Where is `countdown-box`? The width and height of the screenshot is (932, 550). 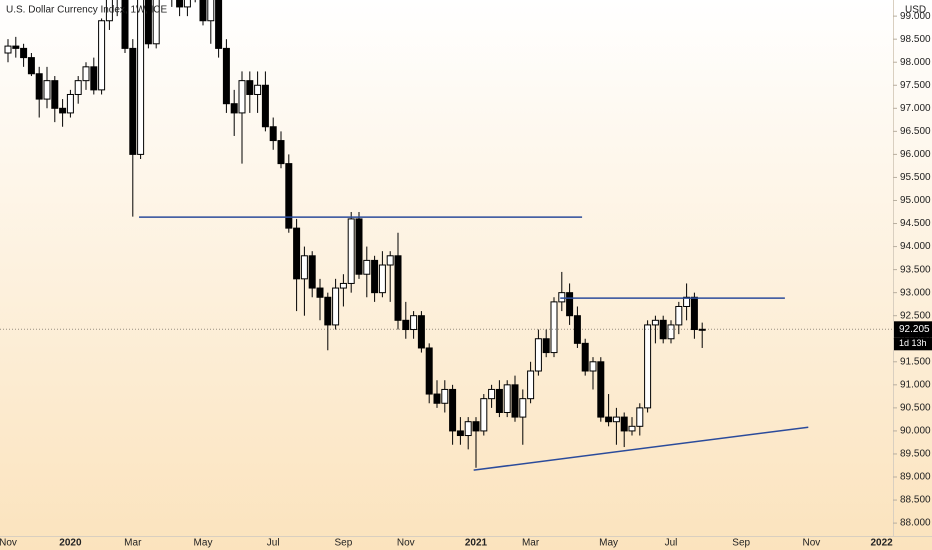
countdown-box is located at coordinates (913, 344).